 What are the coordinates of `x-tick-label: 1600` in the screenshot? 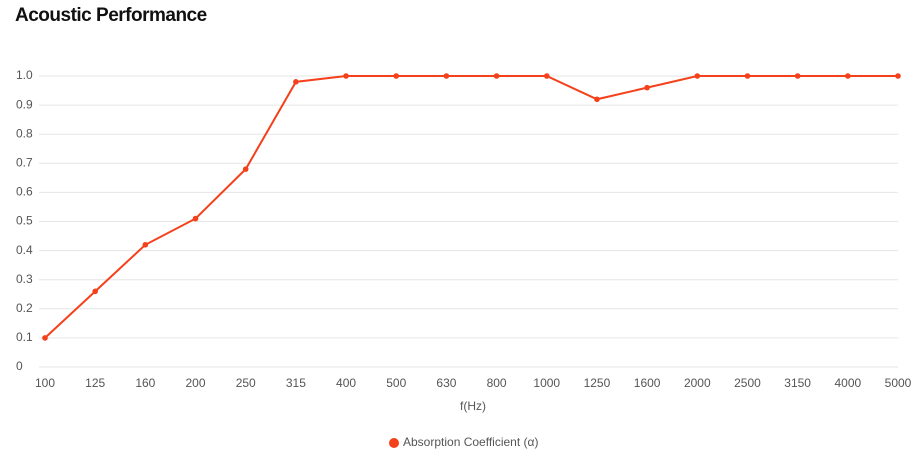 It's located at (647, 383).